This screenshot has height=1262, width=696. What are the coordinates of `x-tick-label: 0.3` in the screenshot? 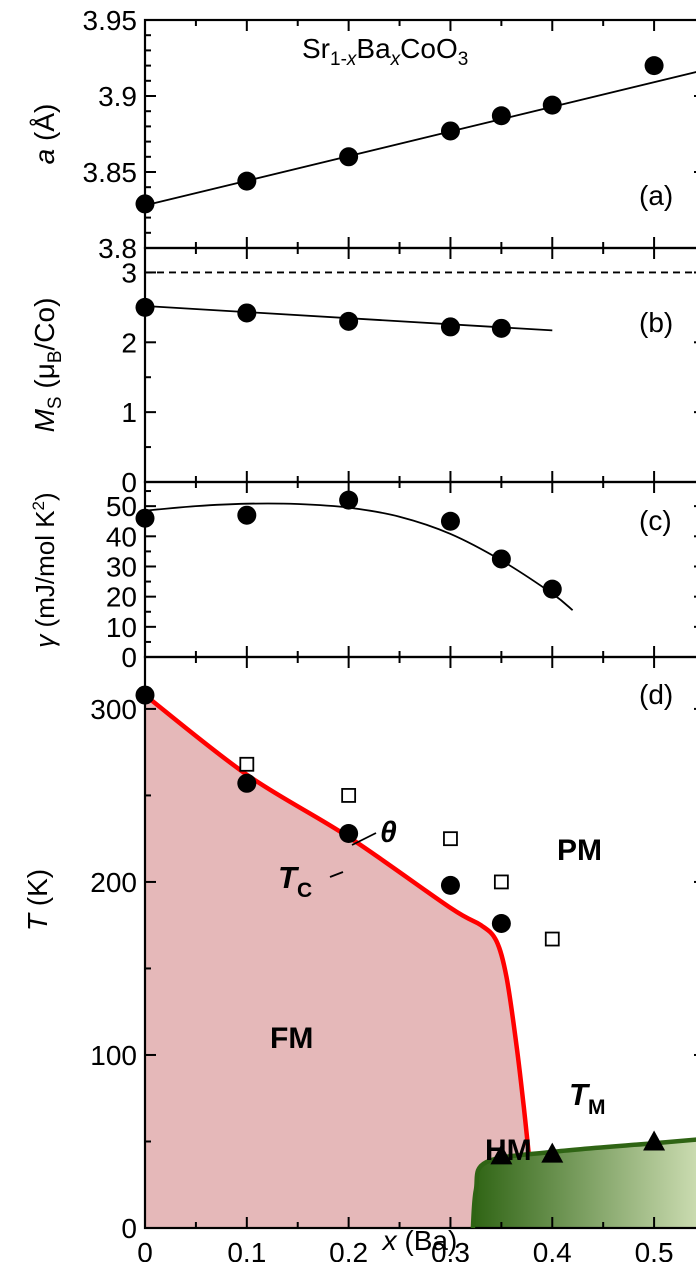 It's located at (450, 1249).